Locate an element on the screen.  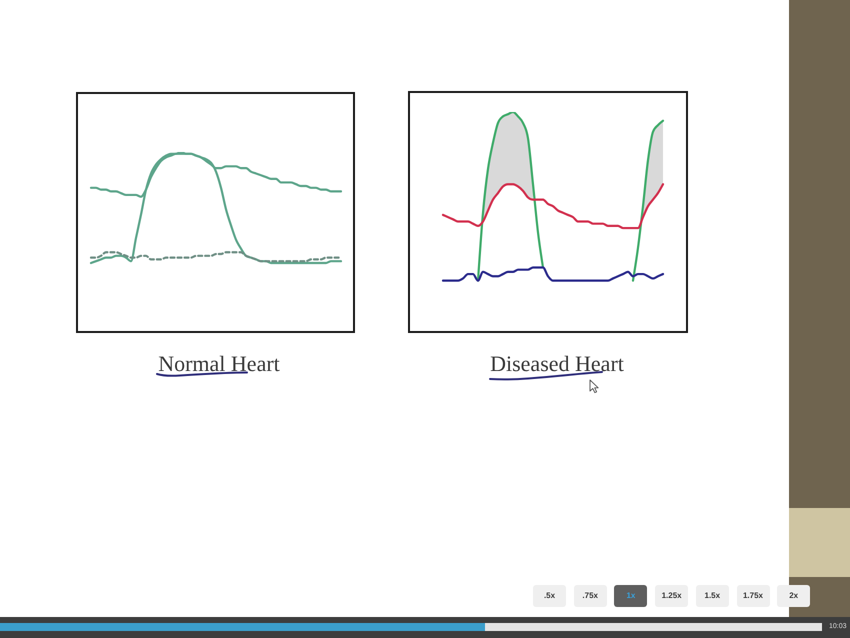
text: Diseased Heart is located at coordinates (557, 363).